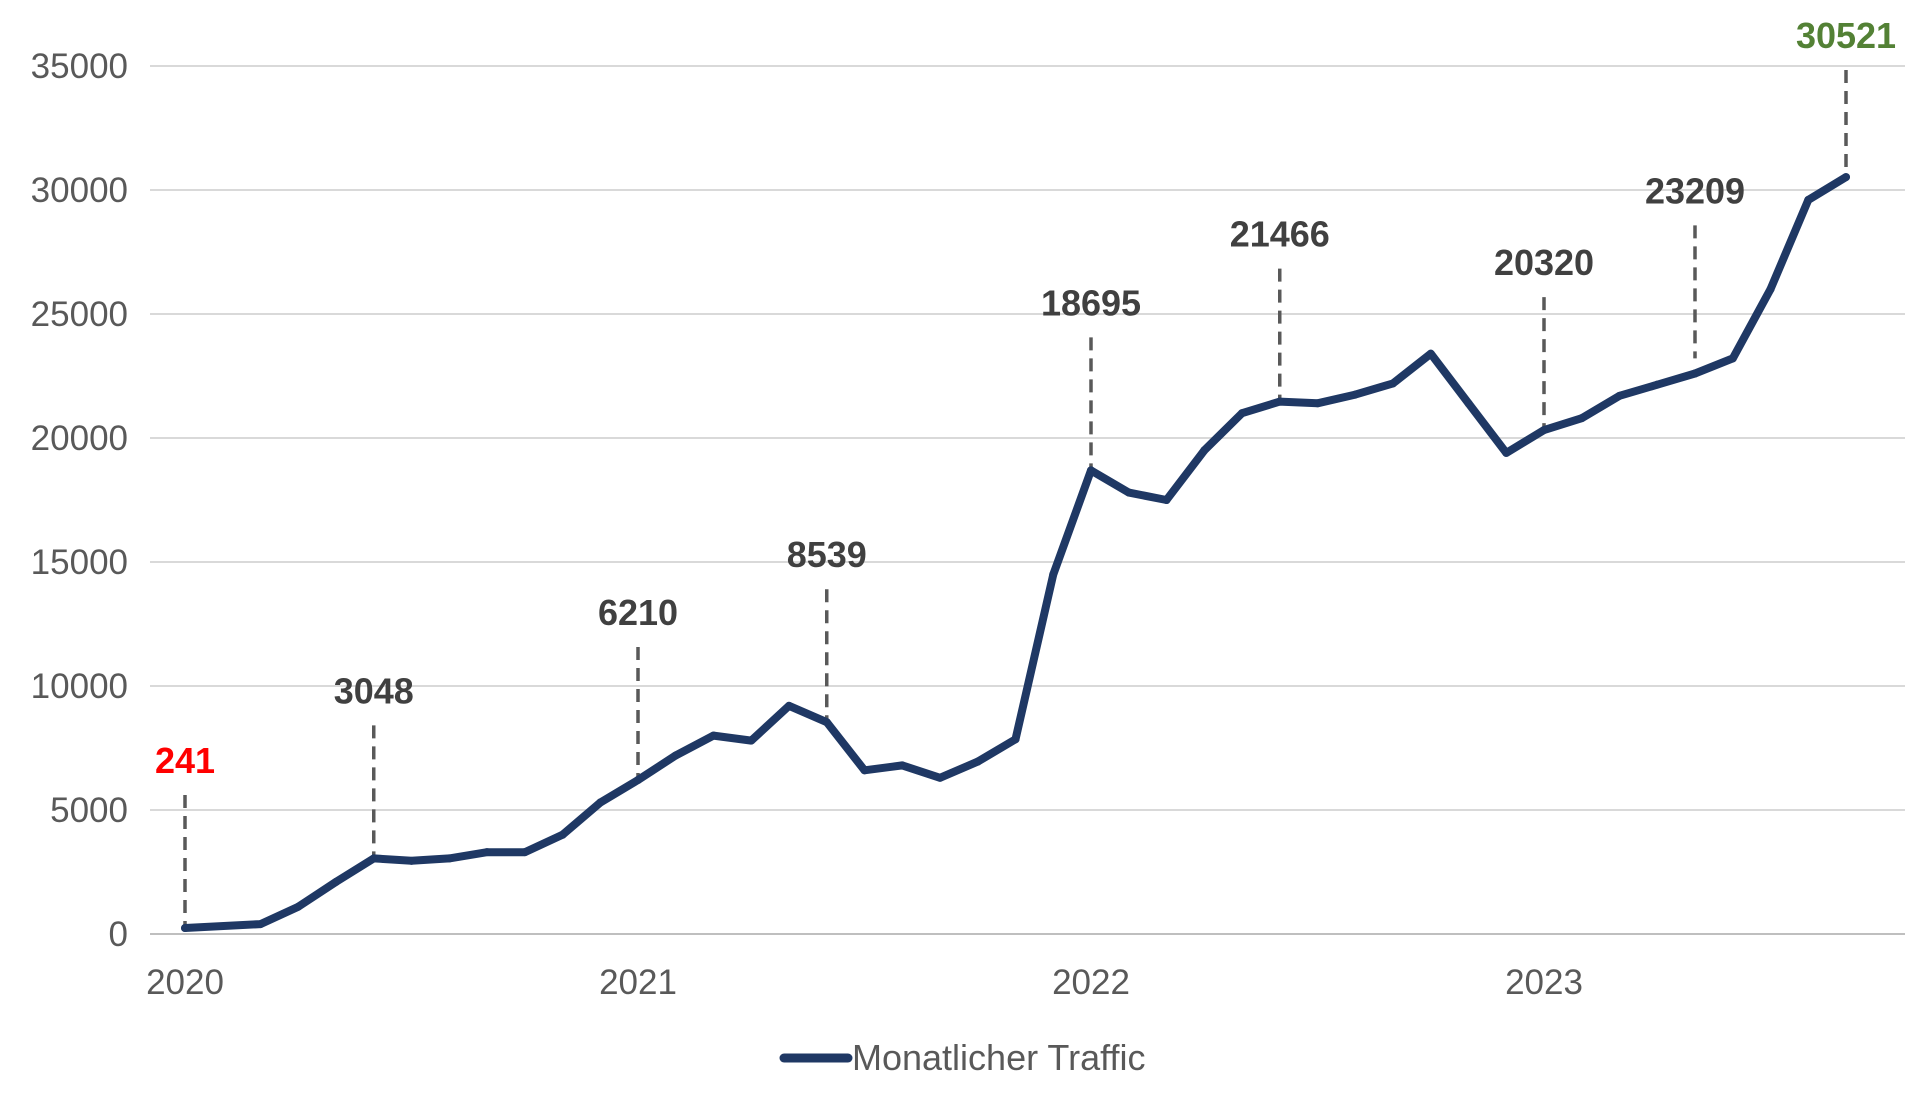  Describe the element at coordinates (1091, 982) in the screenshot. I see `x-tick-label: 2022` at that location.